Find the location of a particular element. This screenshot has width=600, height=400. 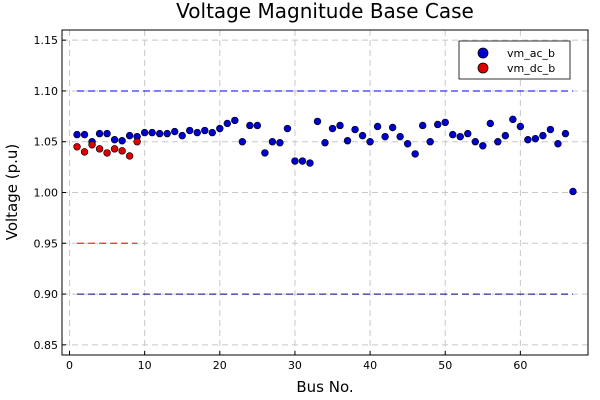

y-tick-label: 0.85 is located at coordinates (46, 345).